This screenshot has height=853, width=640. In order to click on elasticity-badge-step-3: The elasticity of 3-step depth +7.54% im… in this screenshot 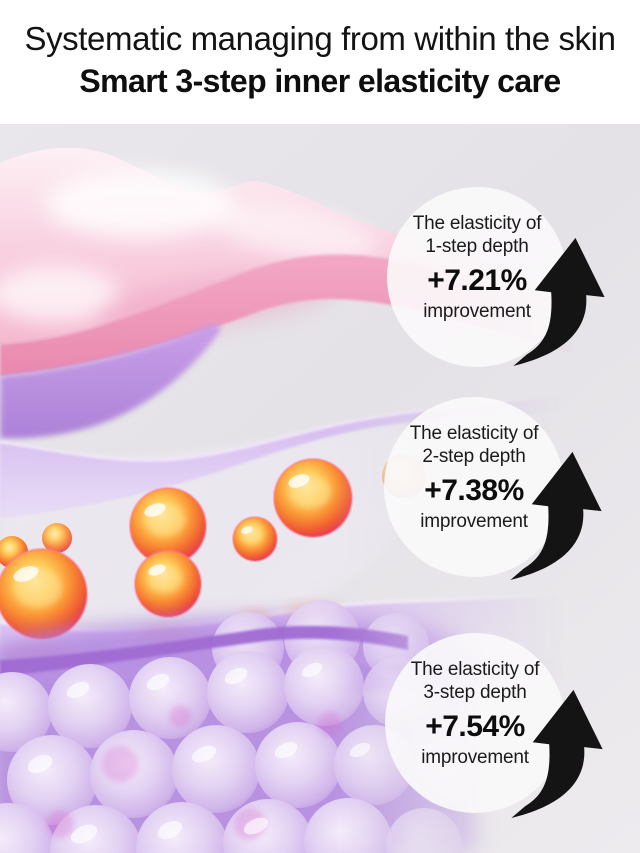, I will do `click(475, 723)`.